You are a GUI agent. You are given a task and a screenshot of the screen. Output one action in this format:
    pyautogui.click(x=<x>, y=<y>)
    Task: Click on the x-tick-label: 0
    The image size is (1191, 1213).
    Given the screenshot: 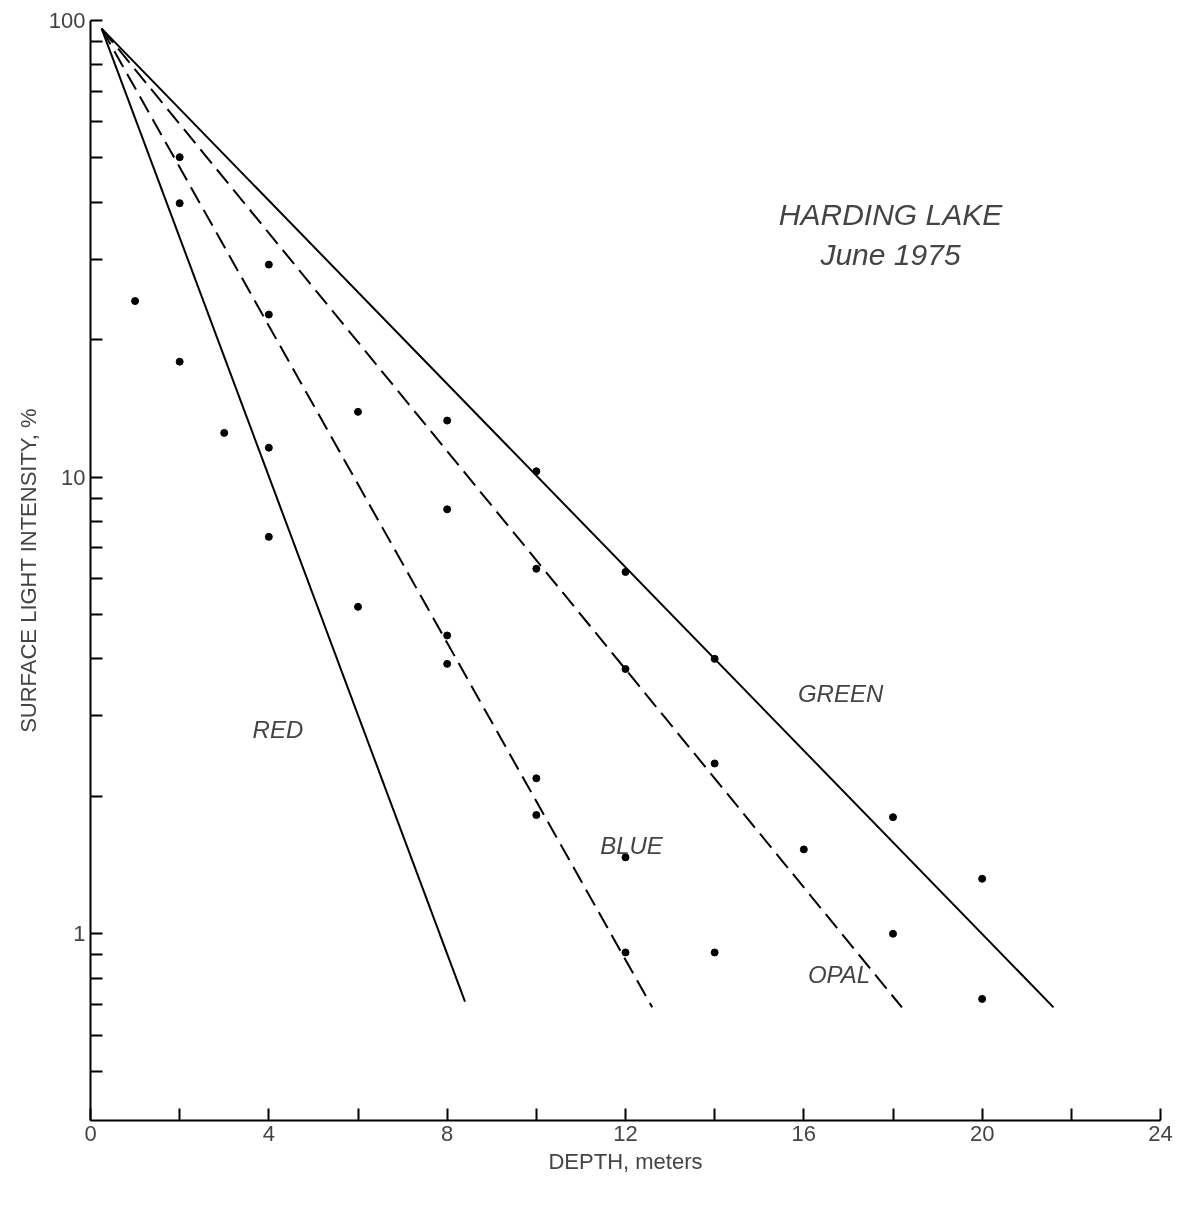 What is the action you would take?
    pyautogui.click(x=90, y=1133)
    